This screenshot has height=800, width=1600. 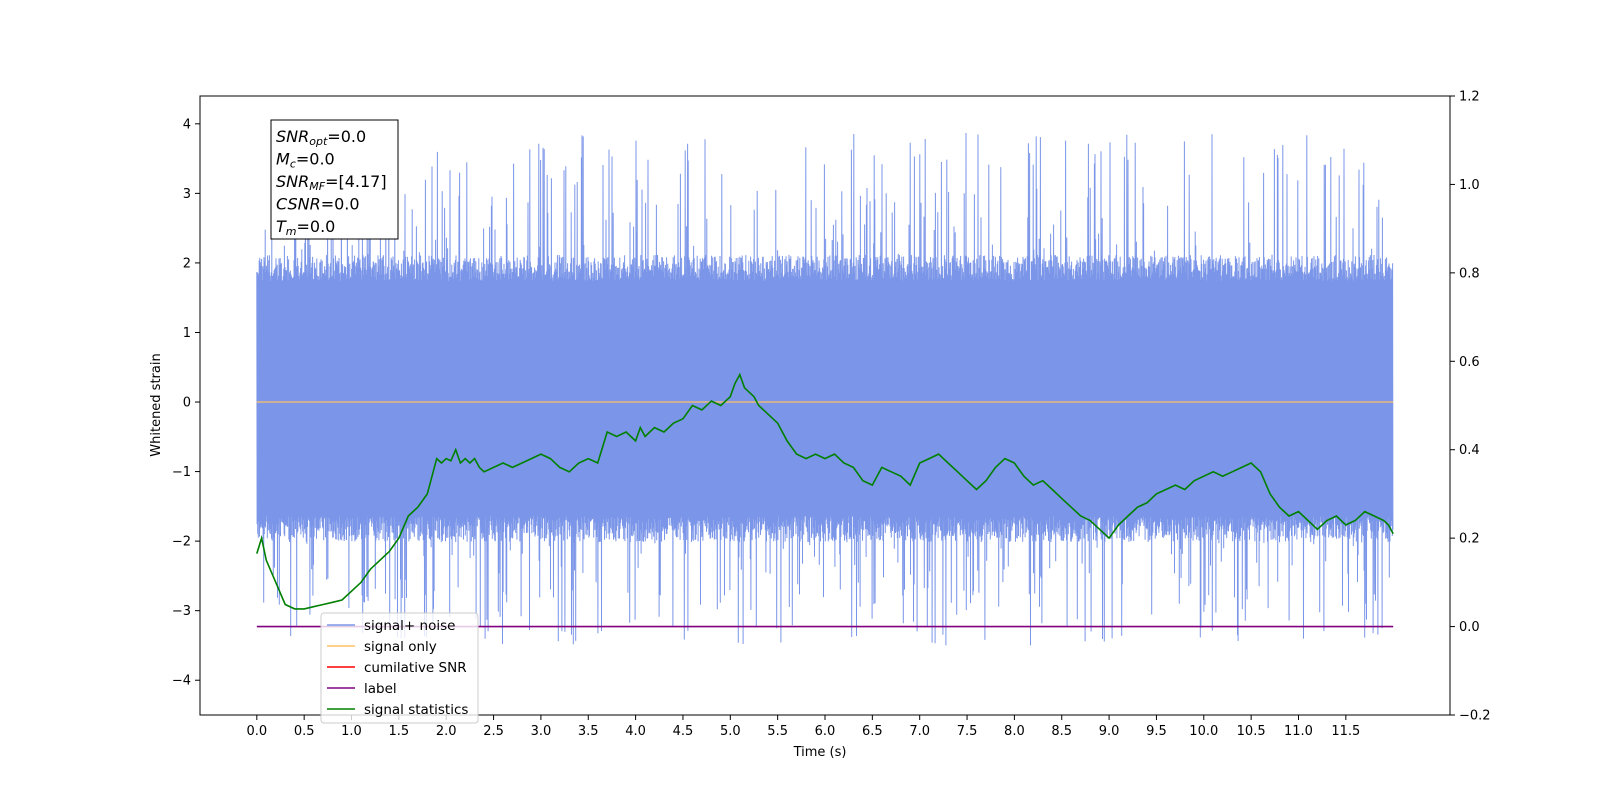 What do you see at coordinates (635, 731) in the screenshot?
I see `x-tick-label: 4.0` at bounding box center [635, 731].